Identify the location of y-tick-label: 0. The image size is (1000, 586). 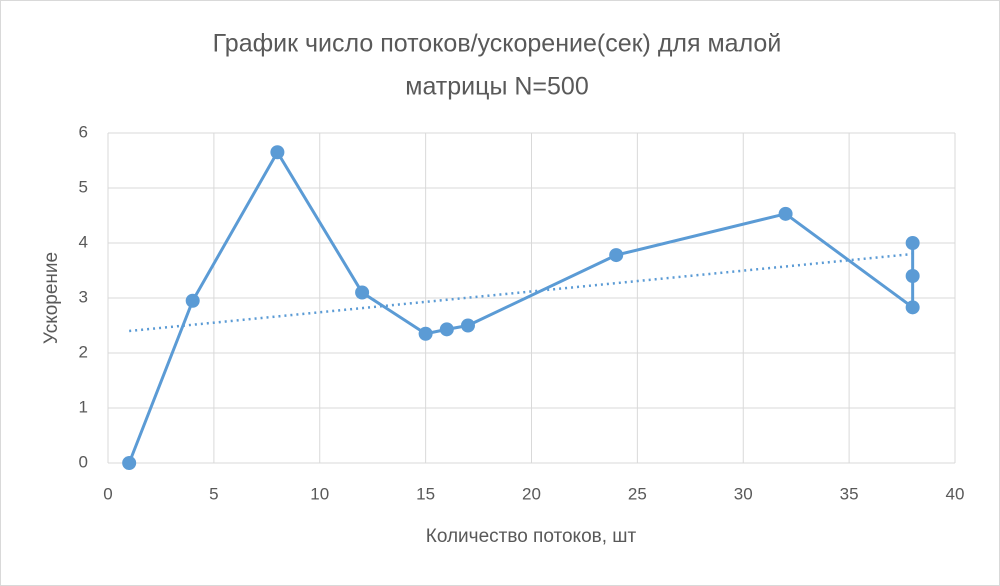
(83, 461).